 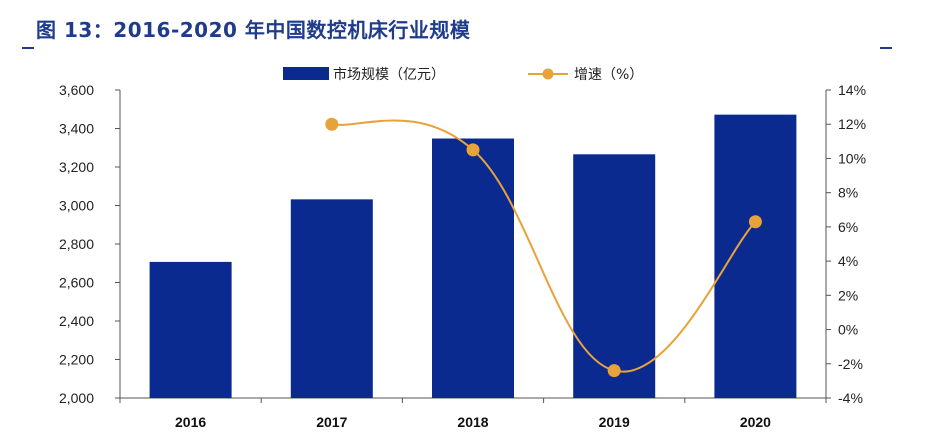 I want to click on y-left-tick-label: 2,200, so click(x=76, y=360).